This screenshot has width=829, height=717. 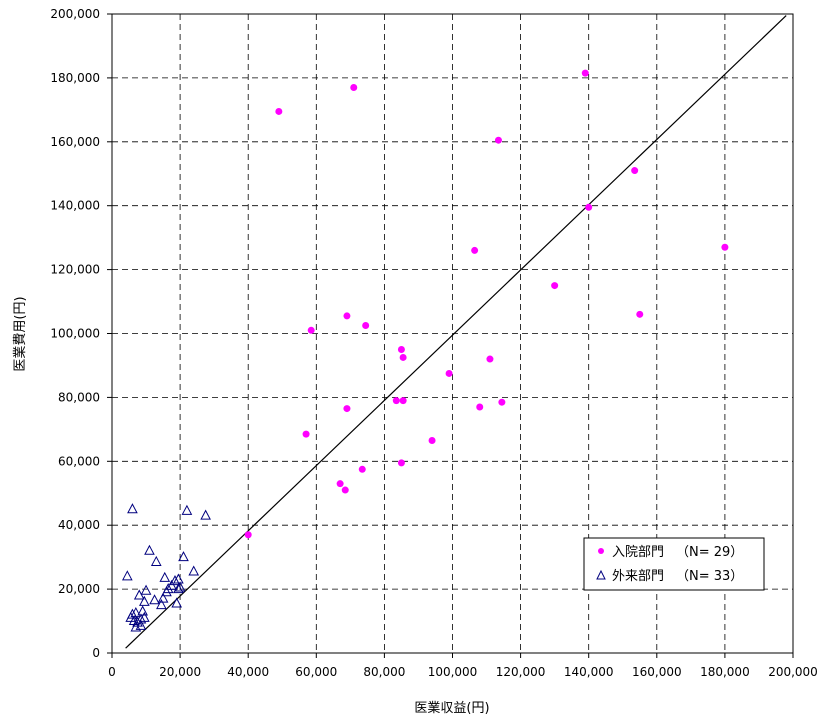 What do you see at coordinates (180, 672) in the screenshot?
I see `x-tick-label: 20,000` at bounding box center [180, 672].